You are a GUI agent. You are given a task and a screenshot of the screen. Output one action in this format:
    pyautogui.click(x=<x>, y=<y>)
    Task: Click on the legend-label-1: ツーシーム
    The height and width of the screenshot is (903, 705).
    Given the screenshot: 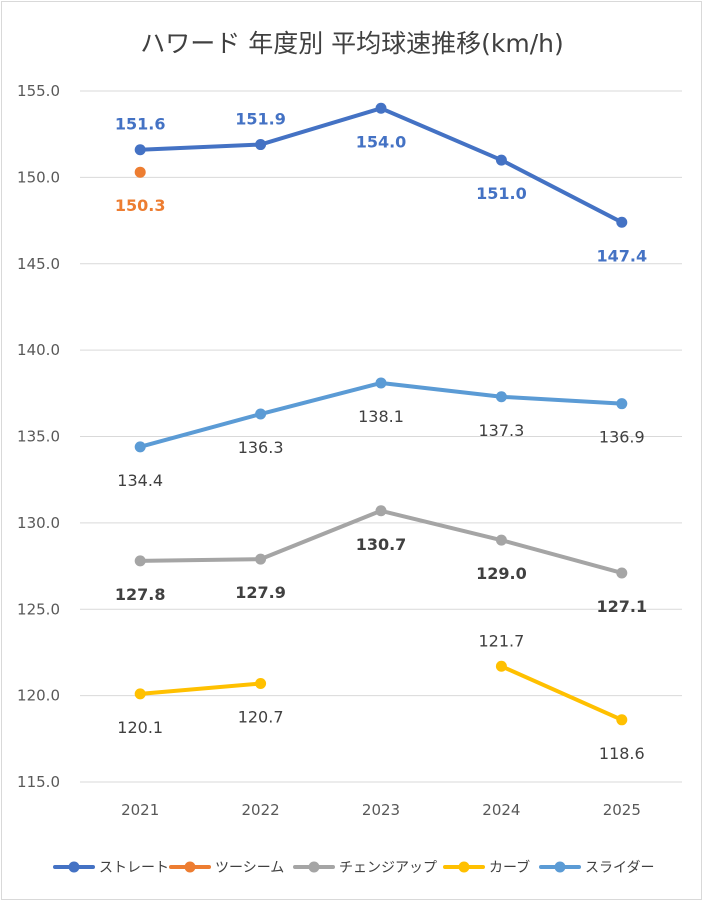 What is the action you would take?
    pyautogui.click(x=249, y=868)
    